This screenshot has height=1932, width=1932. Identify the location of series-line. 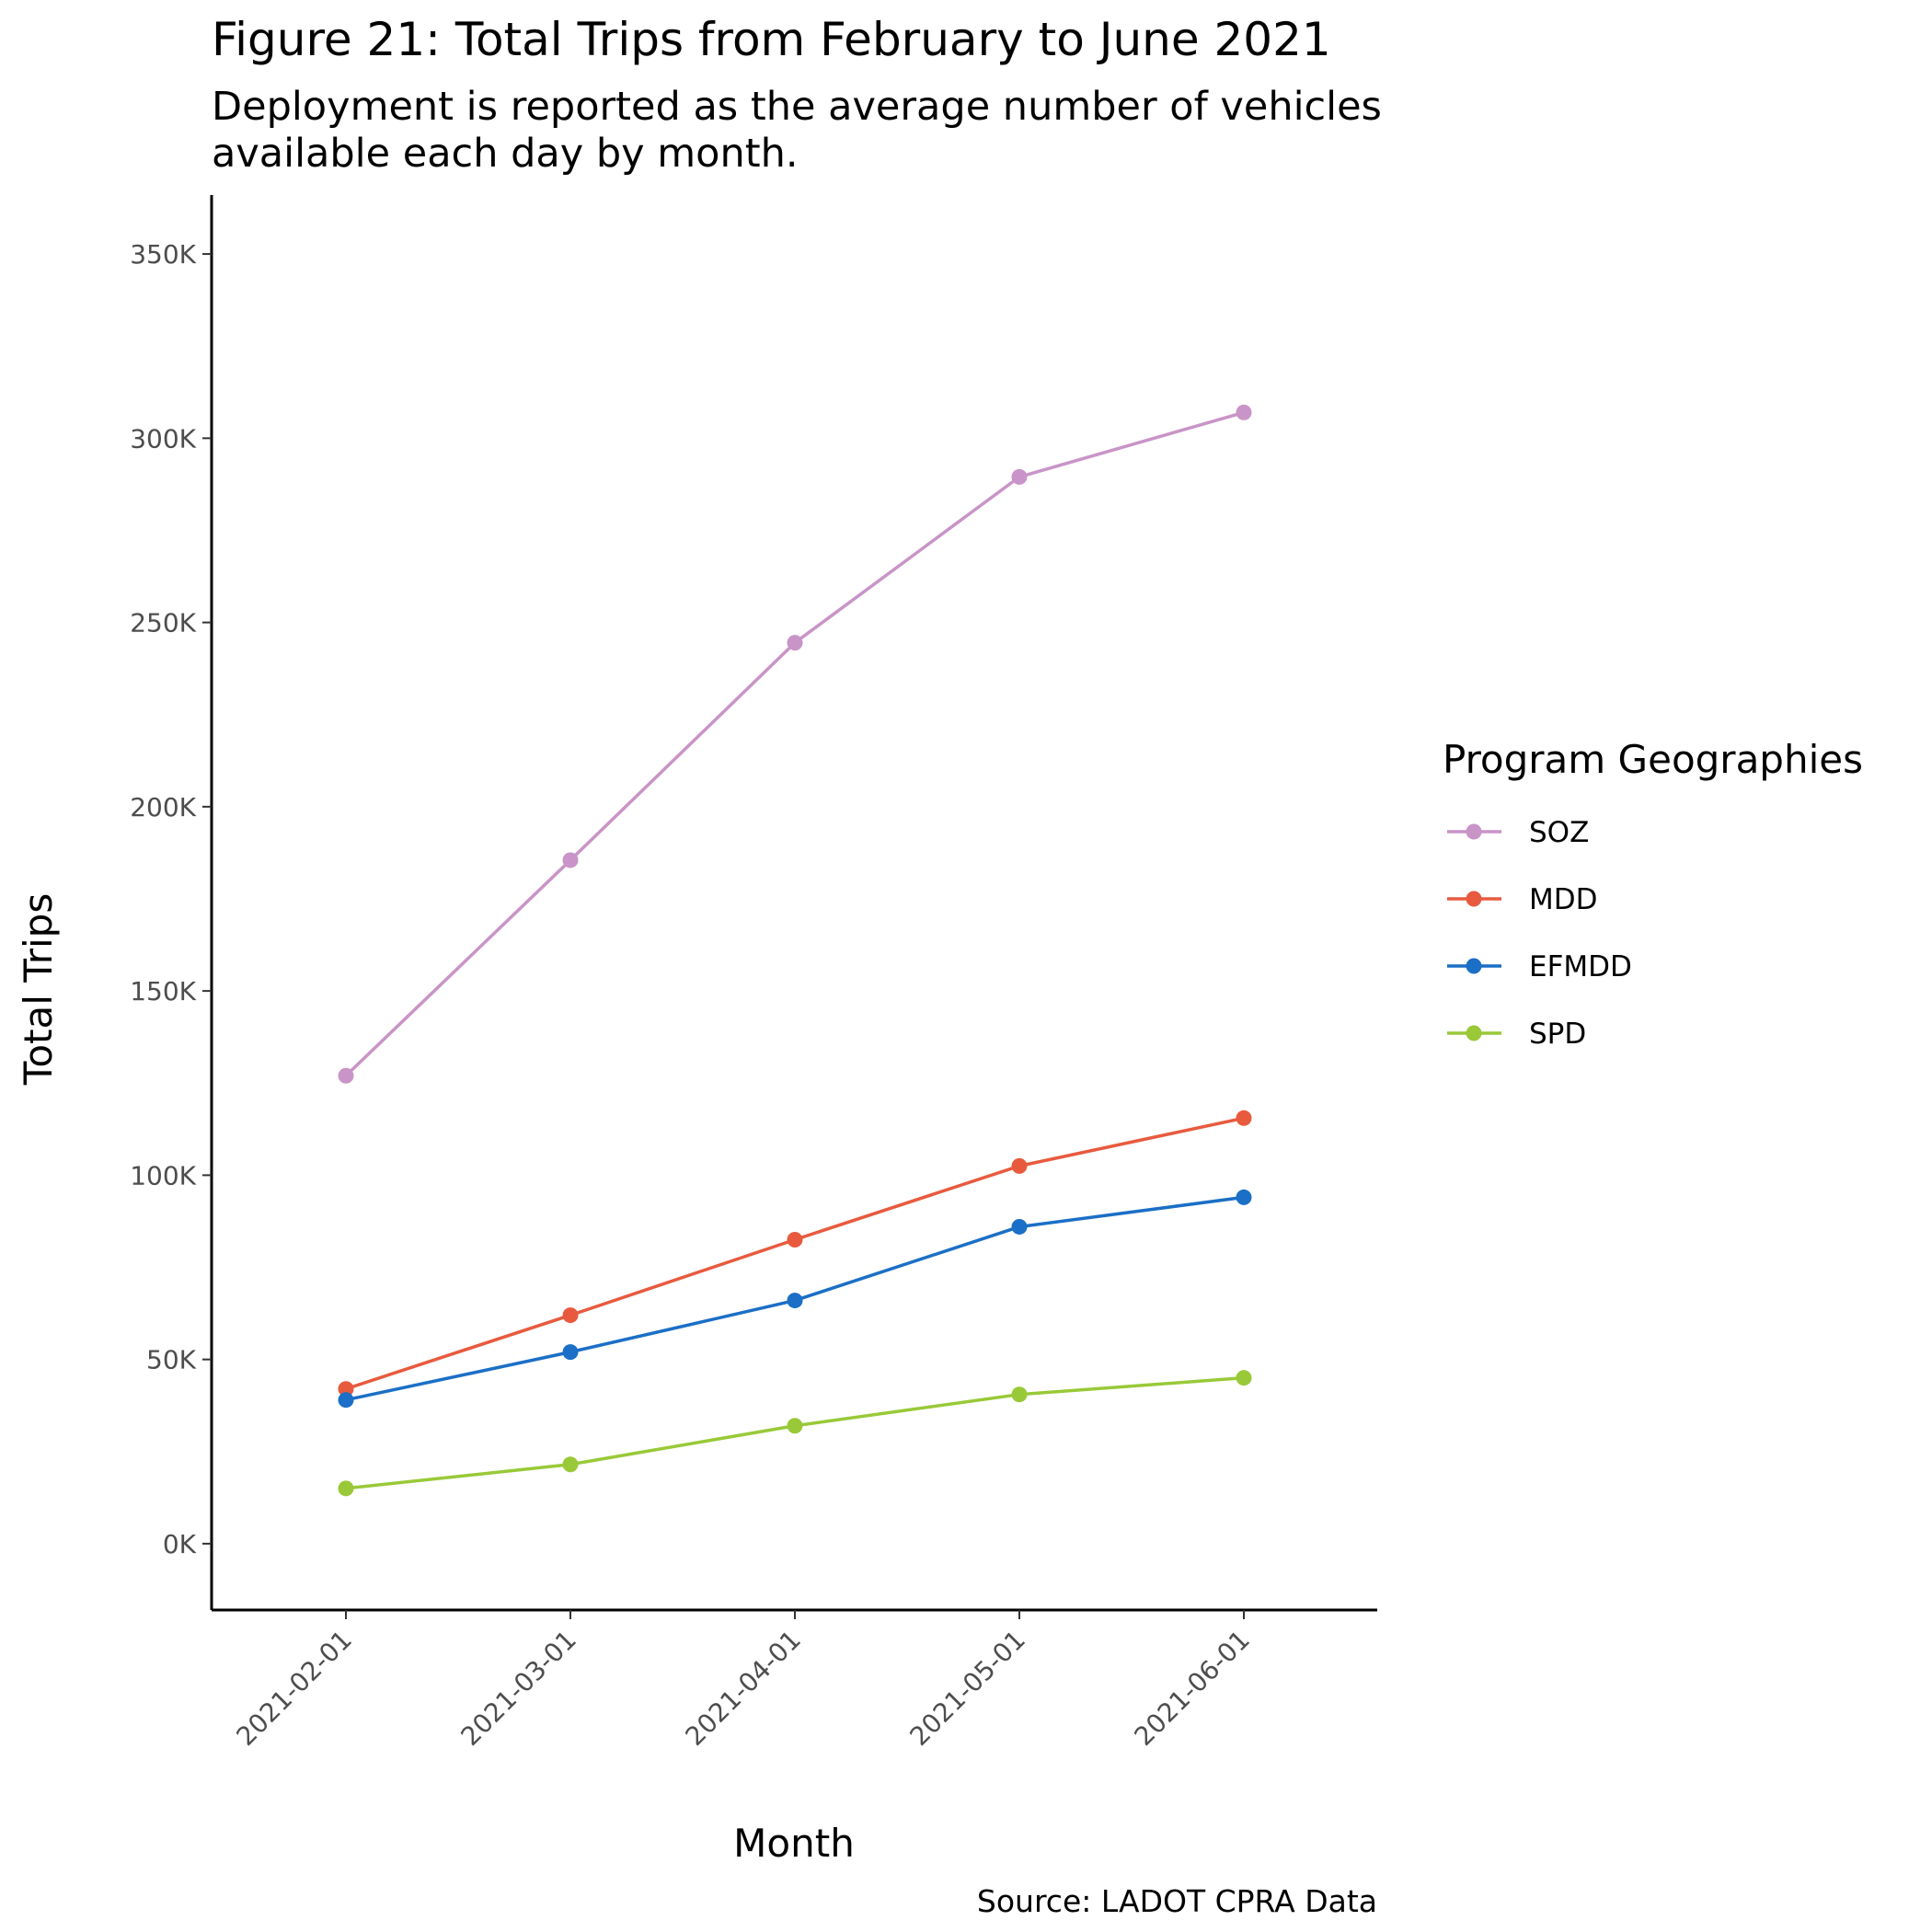
(795, 1253).